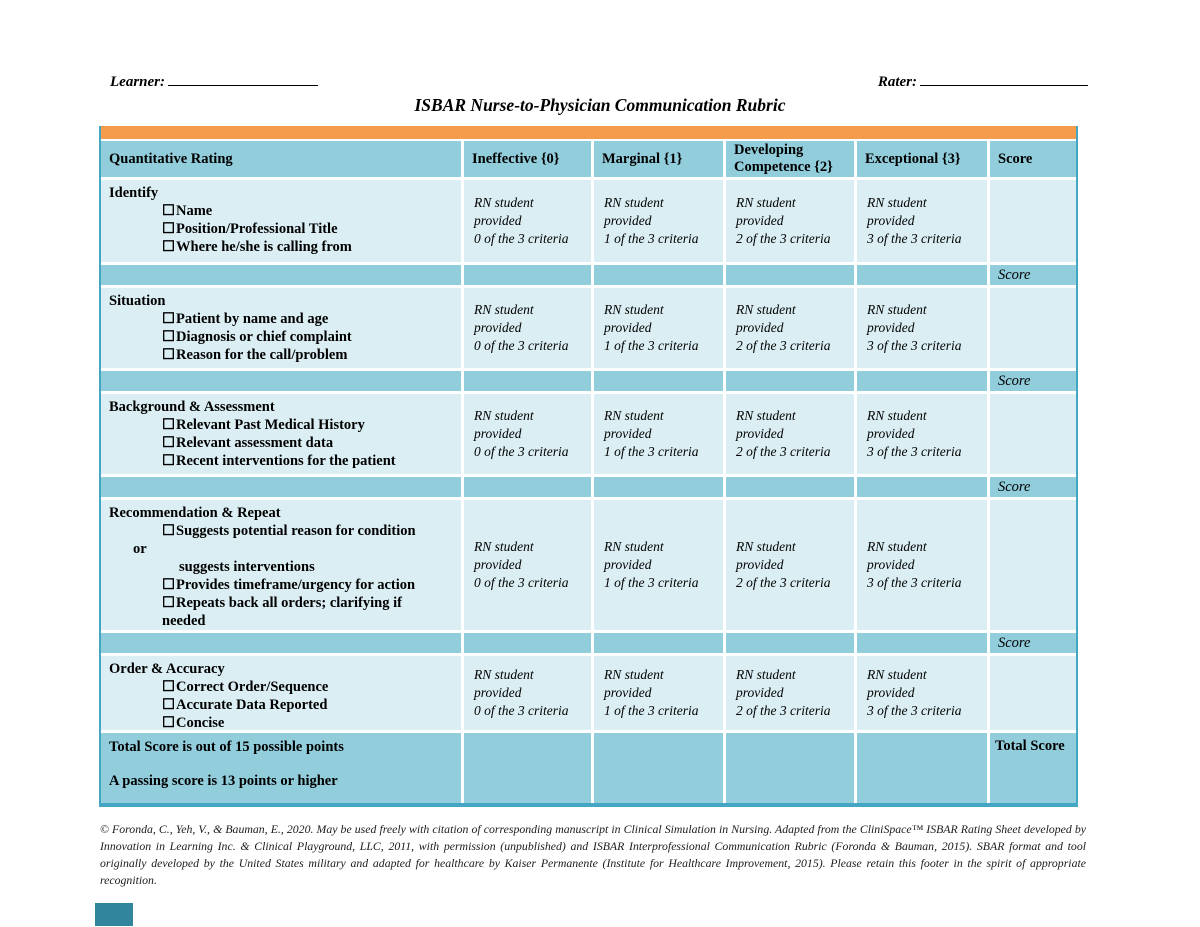 The width and height of the screenshot is (1200, 927). What do you see at coordinates (137, 82) in the screenshot?
I see `learner-label: Learner:` at bounding box center [137, 82].